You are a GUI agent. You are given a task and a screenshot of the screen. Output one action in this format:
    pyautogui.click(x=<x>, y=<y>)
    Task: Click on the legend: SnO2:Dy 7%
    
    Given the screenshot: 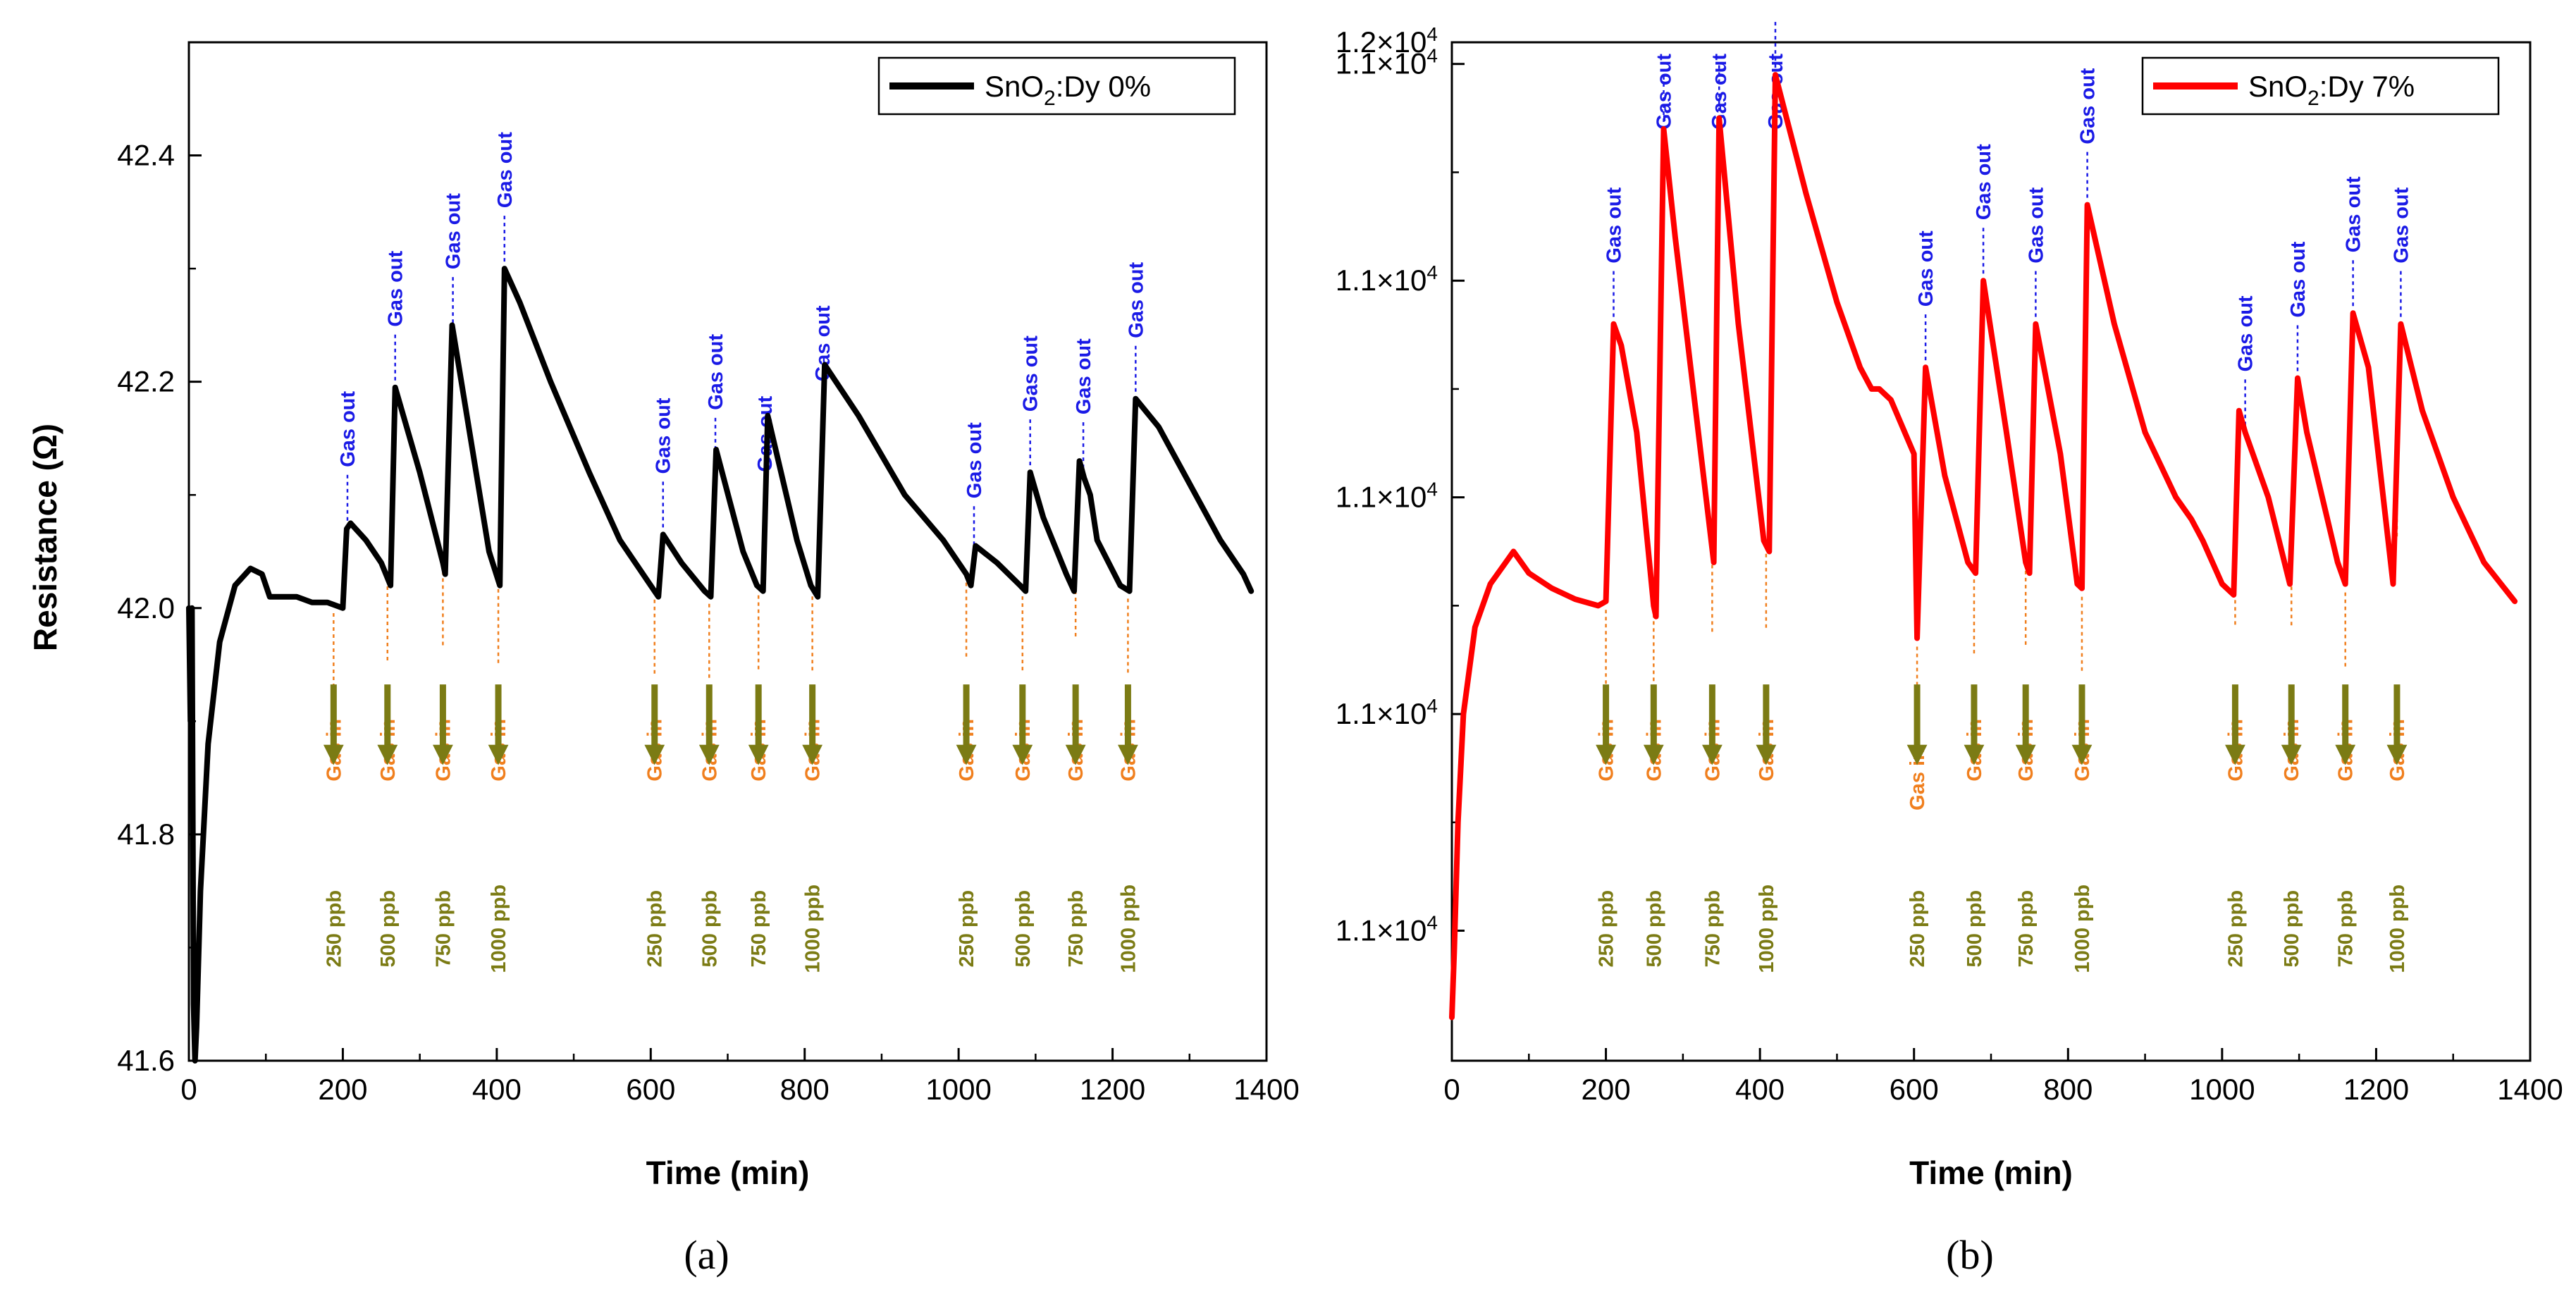 What is the action you would take?
    pyautogui.click(x=2320, y=86)
    